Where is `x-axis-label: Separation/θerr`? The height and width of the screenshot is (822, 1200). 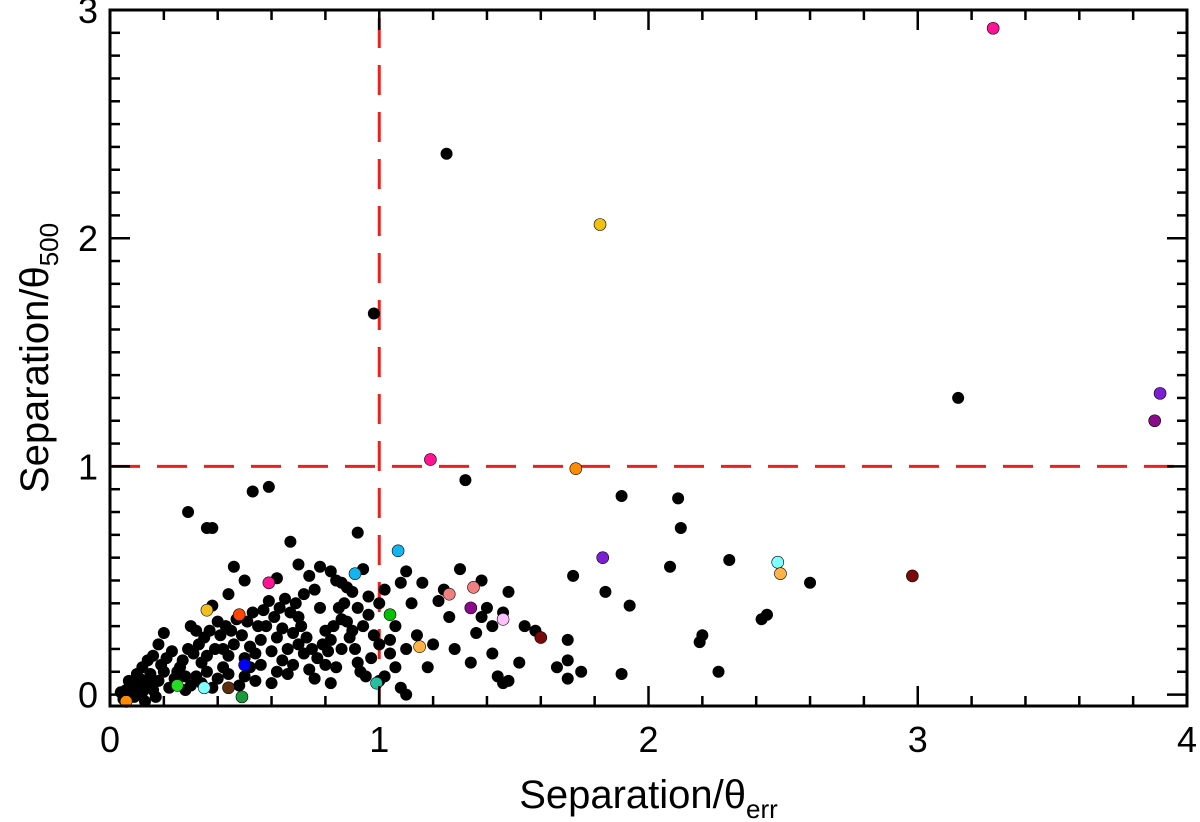
x-axis-label: Separation/θerr is located at coordinates (648, 797).